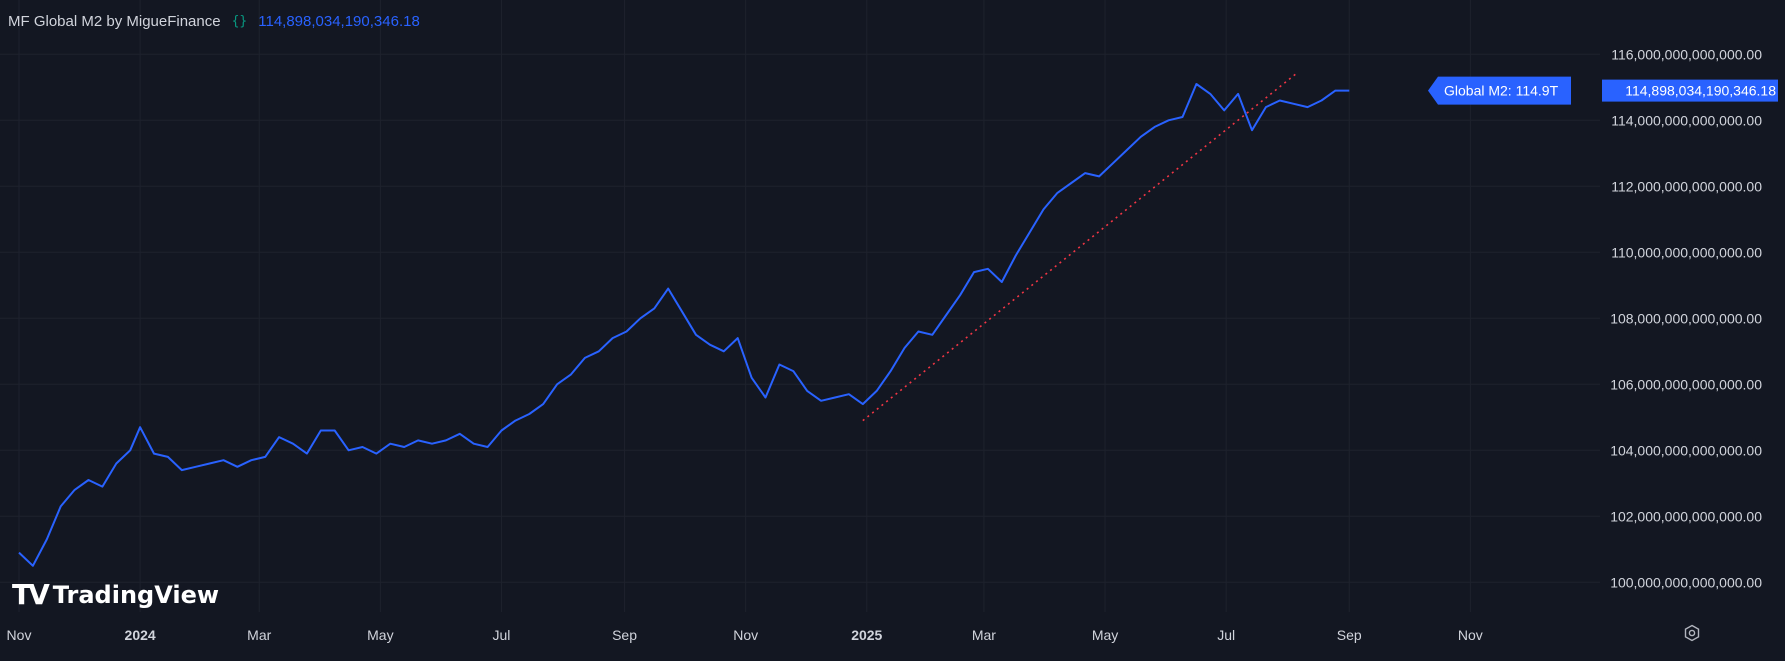  What do you see at coordinates (31, 594) in the screenshot?
I see `tradingview-logo-mark: TV` at bounding box center [31, 594].